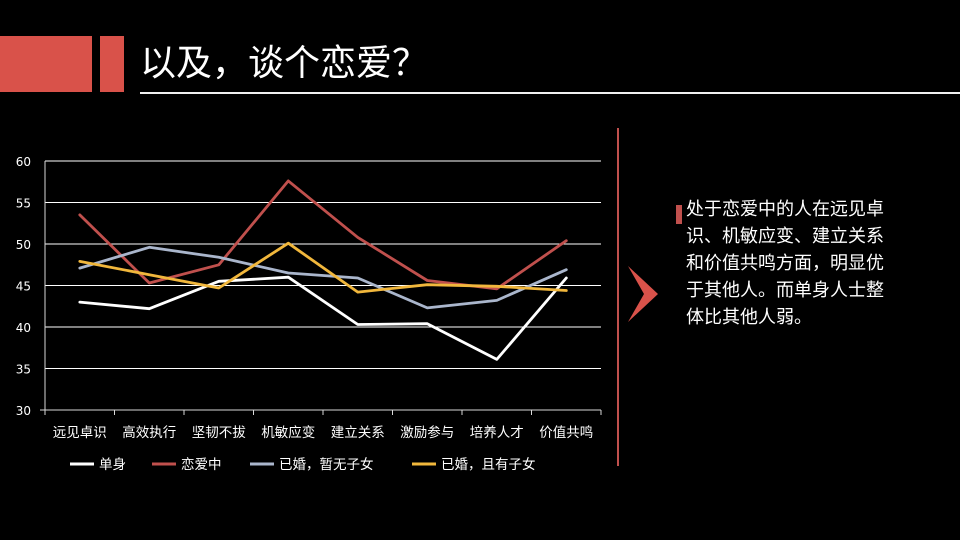 This screenshot has width=960, height=540. Describe the element at coordinates (23, 370) in the screenshot. I see `y-tick-label: 35` at that location.